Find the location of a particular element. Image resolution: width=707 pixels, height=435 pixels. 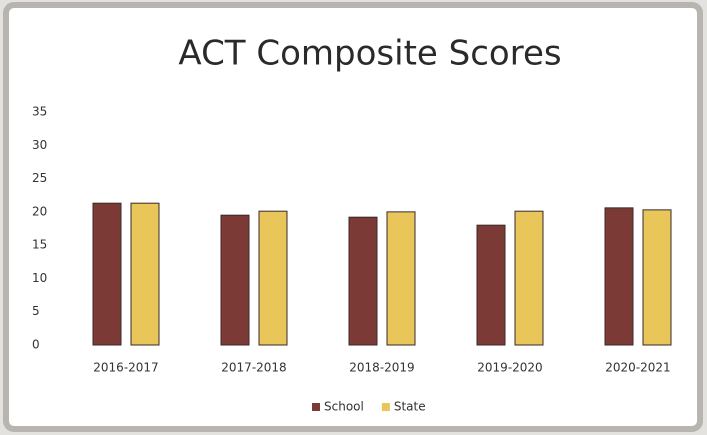

x-tick-label: 2019-2020 is located at coordinates (509, 368).